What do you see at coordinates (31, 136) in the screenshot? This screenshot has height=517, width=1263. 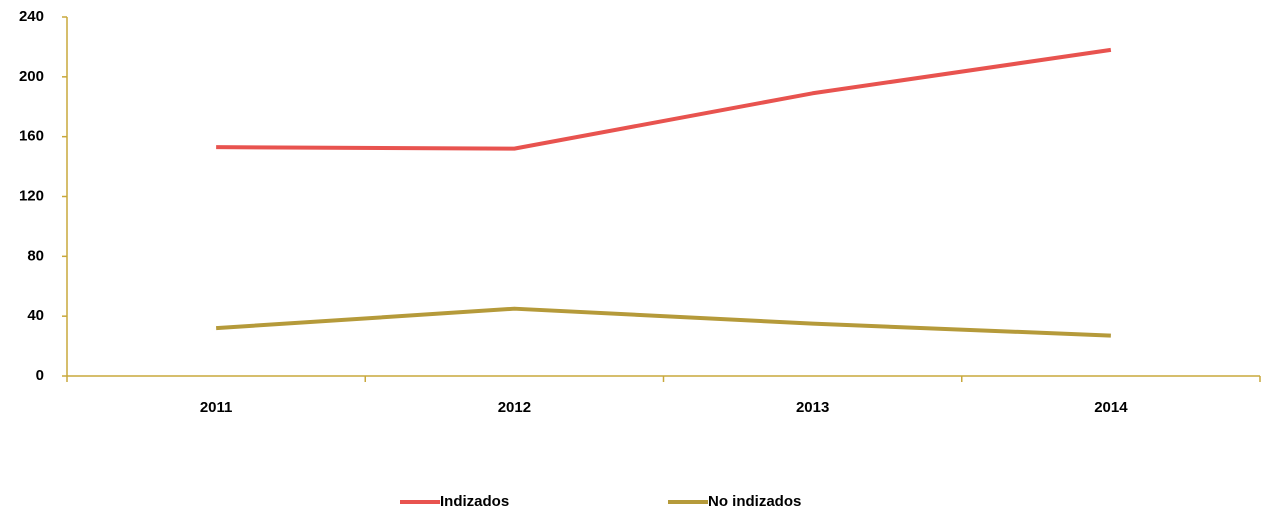 I see `y-tick-label: 160` at bounding box center [31, 136].